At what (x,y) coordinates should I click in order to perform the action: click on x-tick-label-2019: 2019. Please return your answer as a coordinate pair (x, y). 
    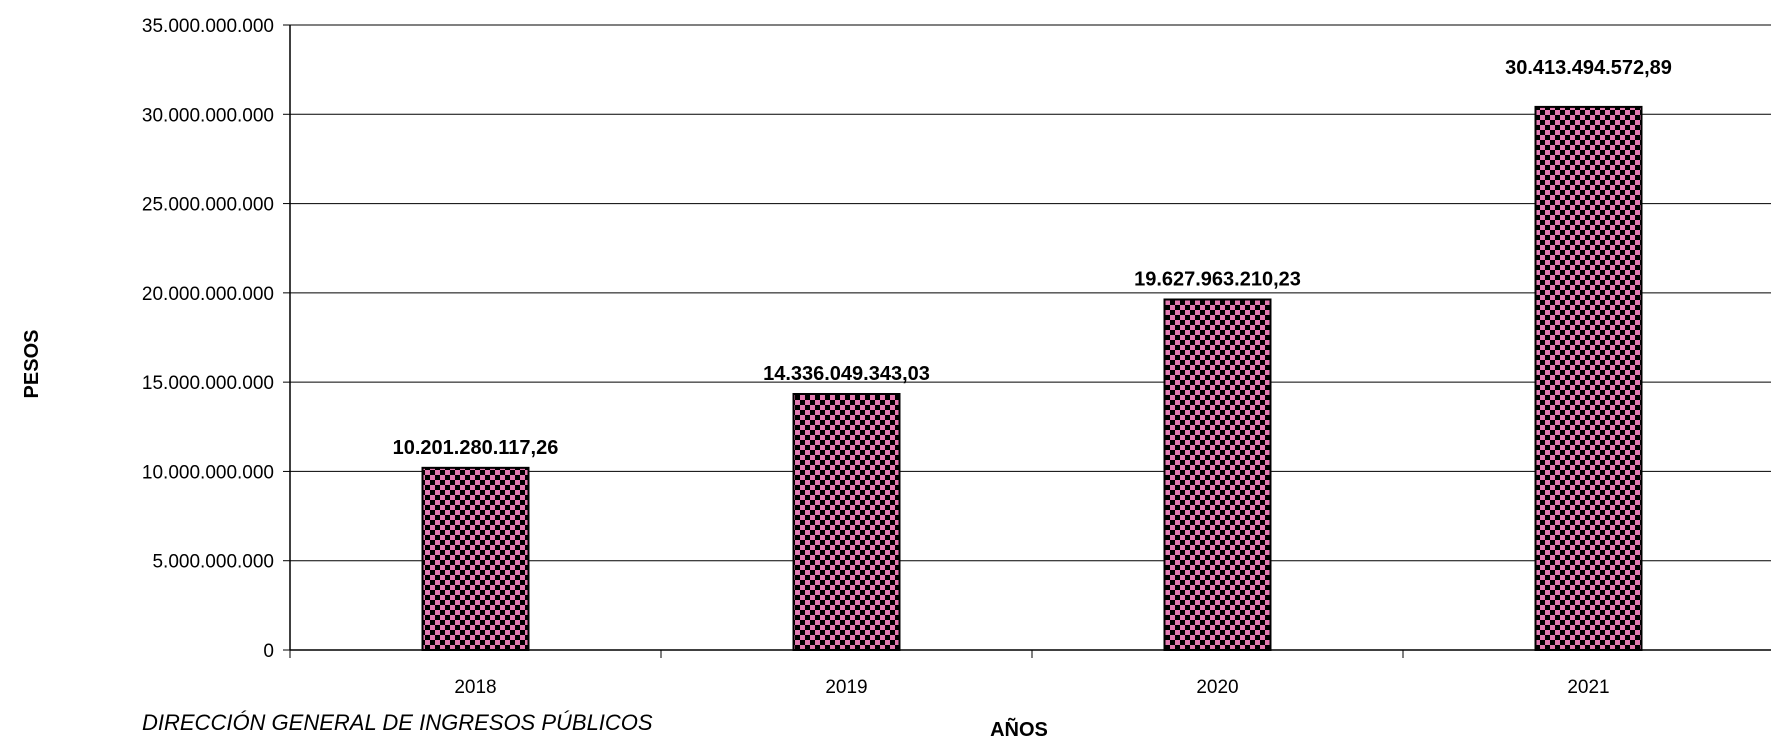
    Looking at the image, I should click on (846, 687).